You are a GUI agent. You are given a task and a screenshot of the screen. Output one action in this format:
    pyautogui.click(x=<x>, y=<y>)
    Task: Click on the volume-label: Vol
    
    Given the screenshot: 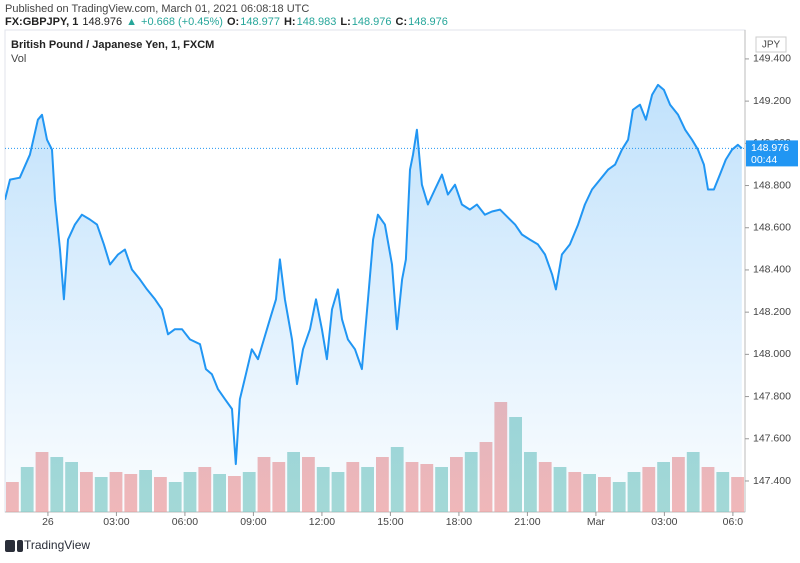 What is the action you would take?
    pyautogui.click(x=18, y=59)
    